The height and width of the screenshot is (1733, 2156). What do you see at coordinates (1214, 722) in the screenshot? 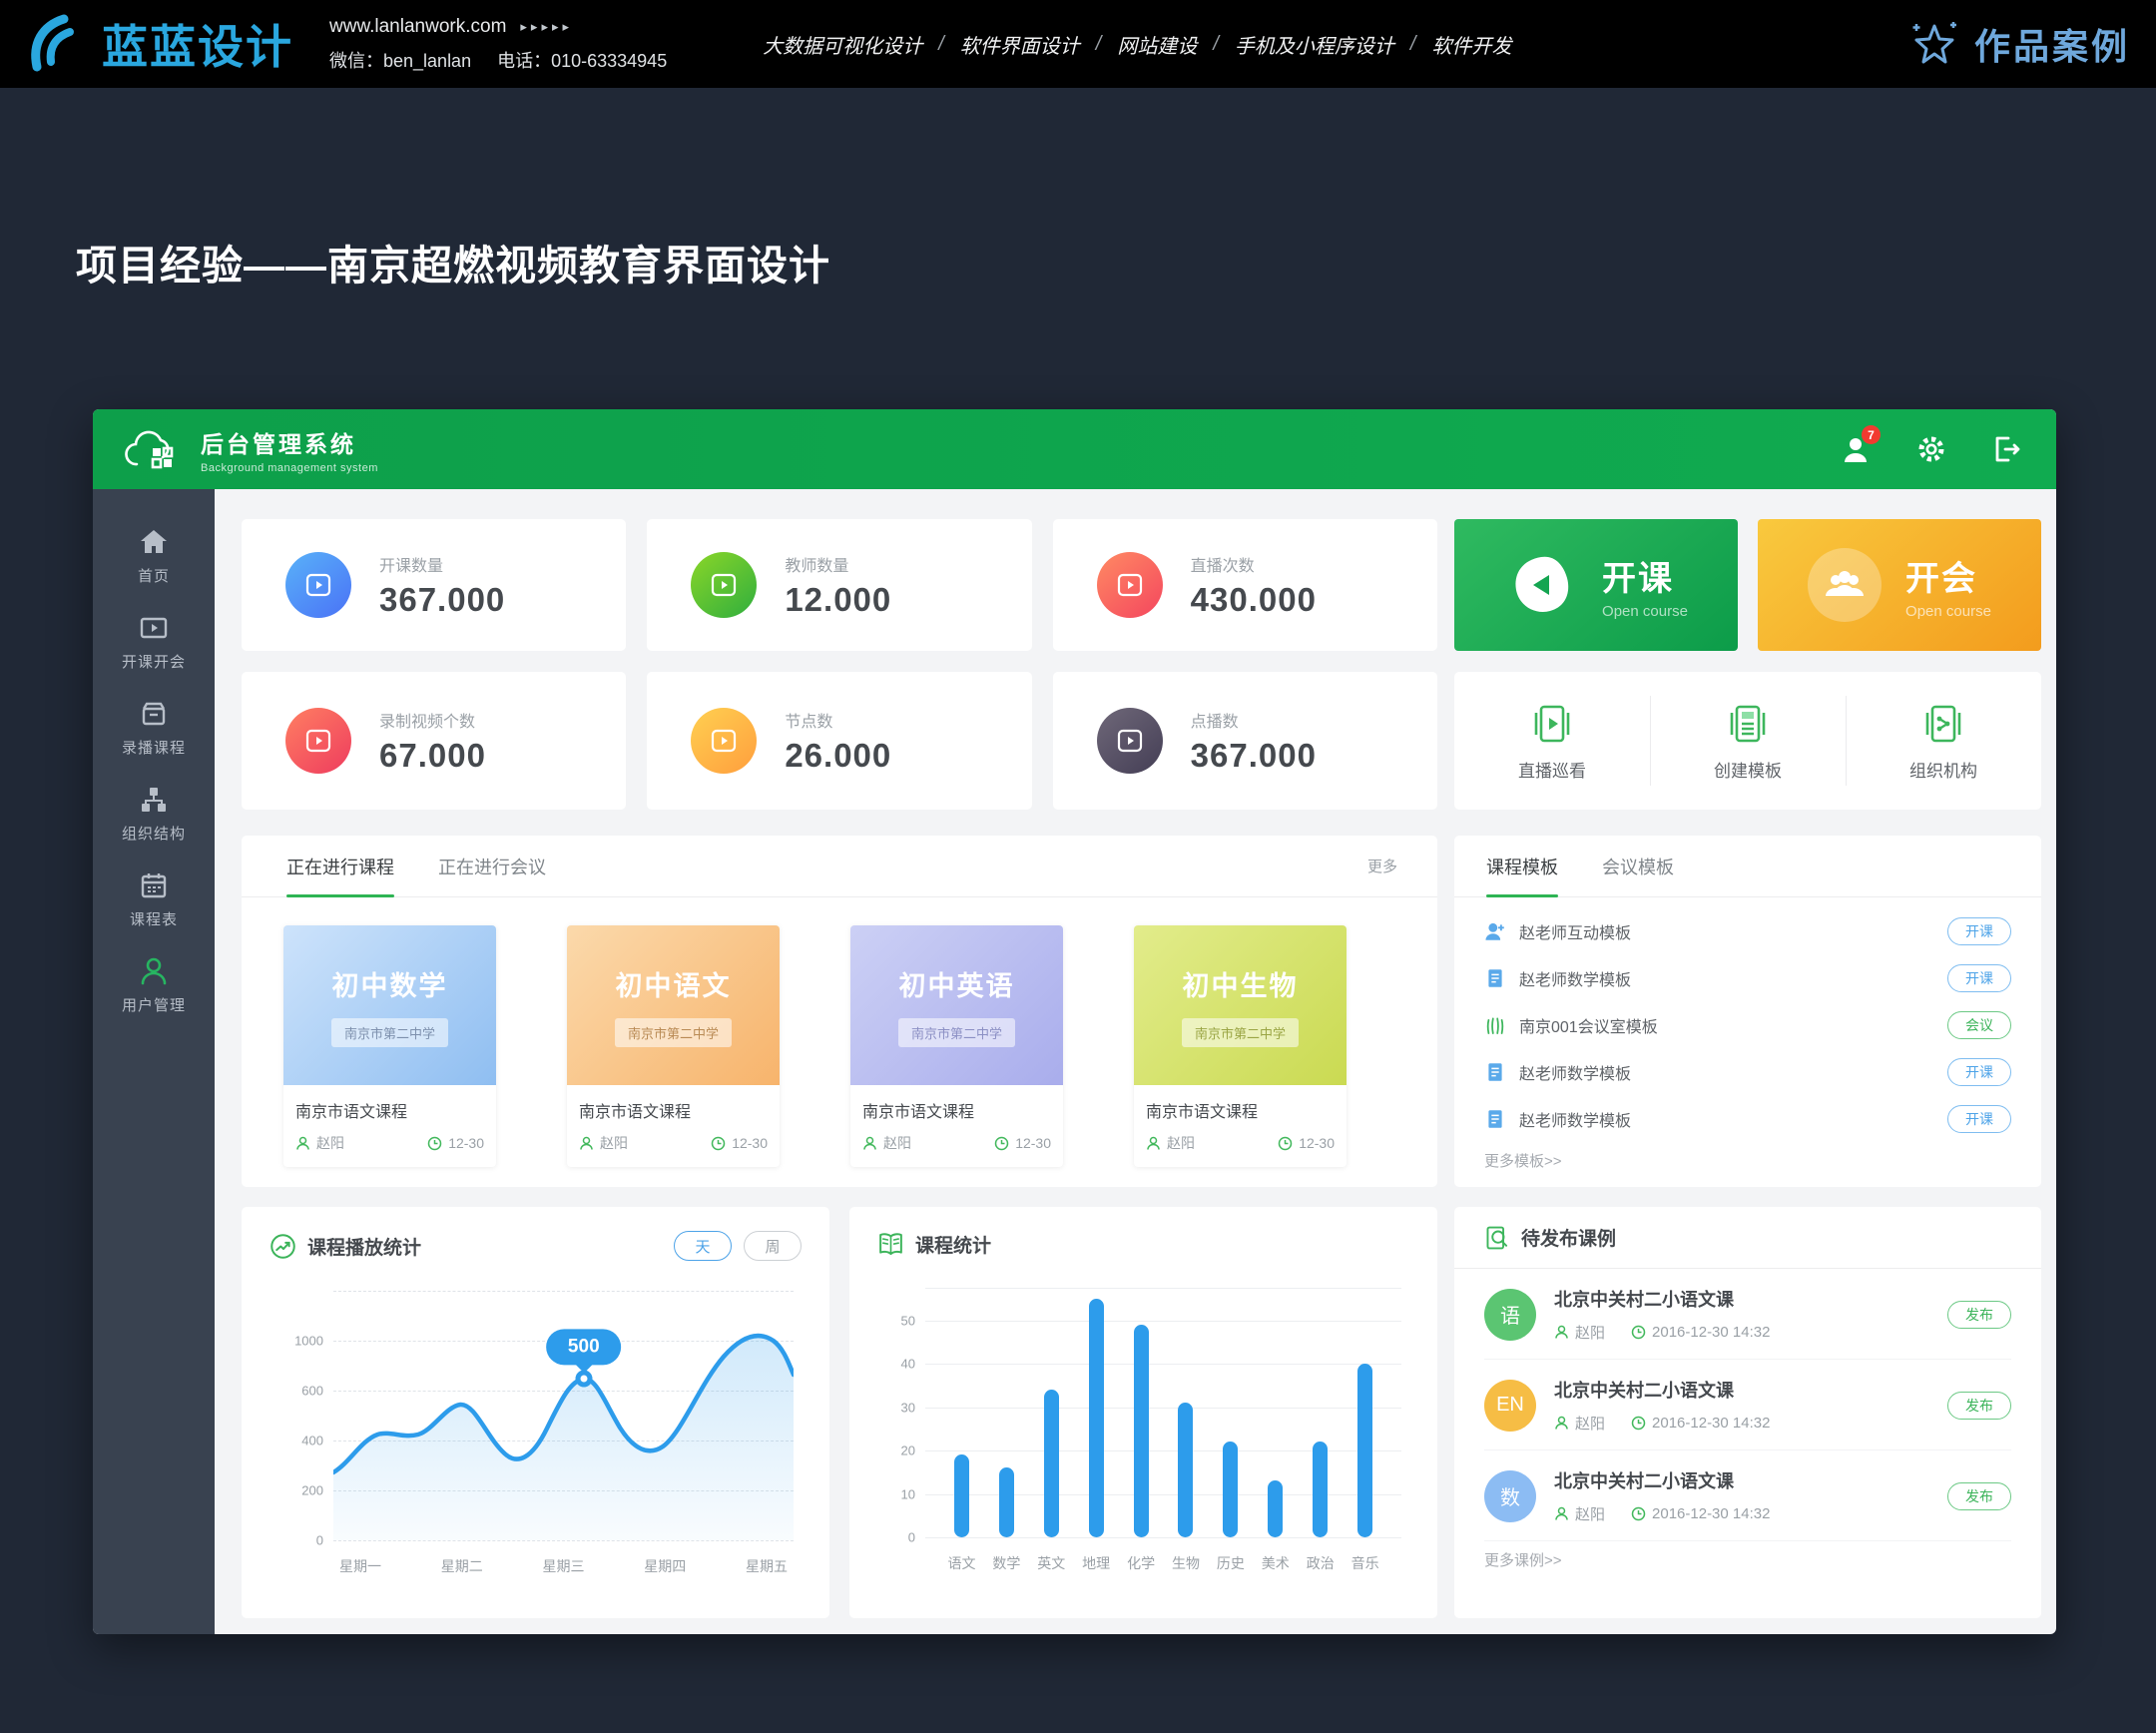
I see `stat-label: 点播数` at bounding box center [1214, 722].